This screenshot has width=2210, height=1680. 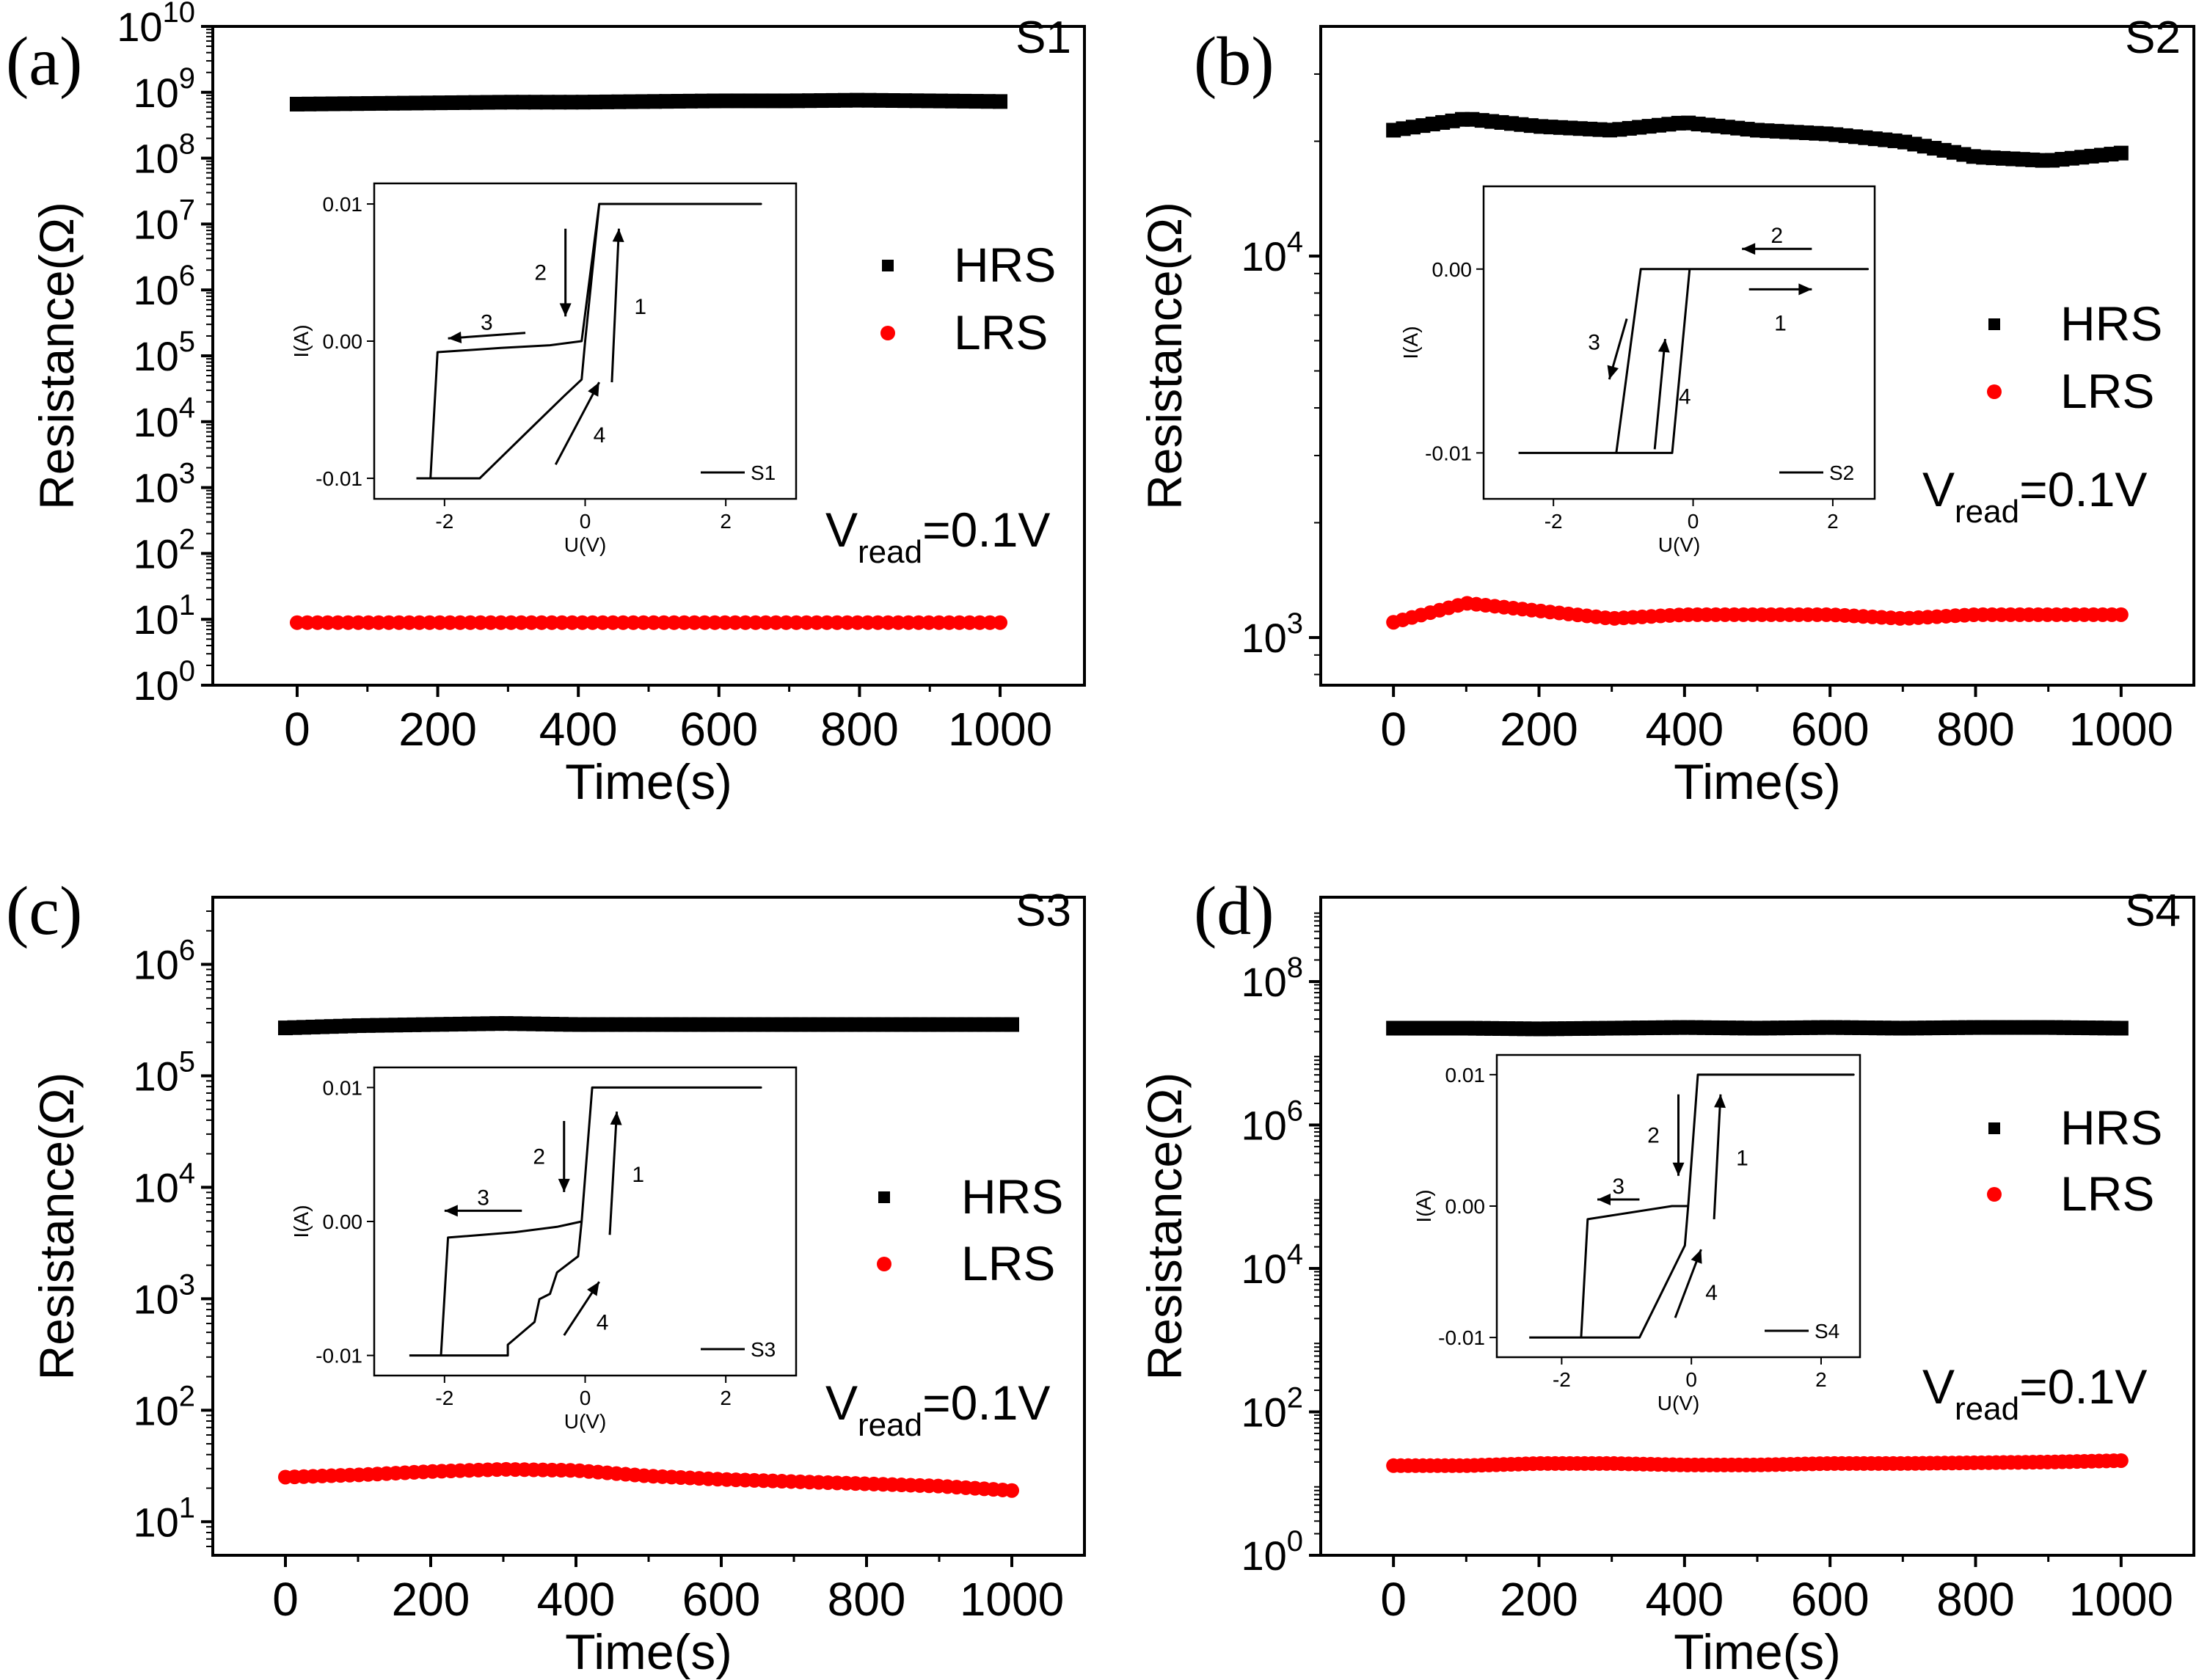 What do you see at coordinates (1827, 1332) in the screenshot?
I see `inset-legend-label: S4` at bounding box center [1827, 1332].